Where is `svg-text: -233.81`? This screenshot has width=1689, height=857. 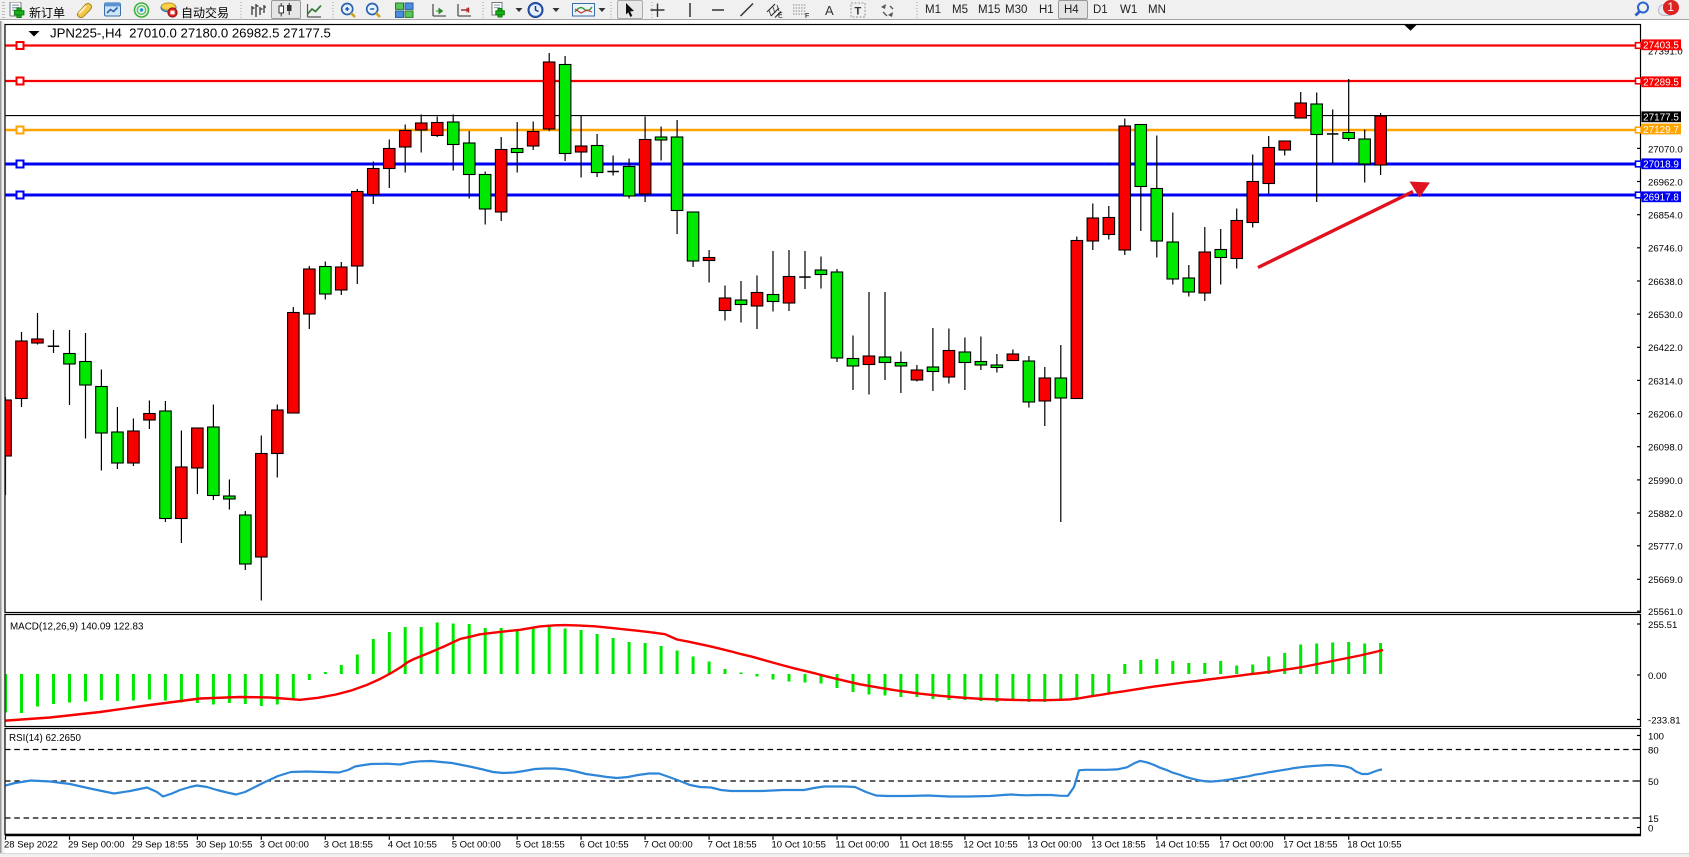 svg-text: -233.81 is located at coordinates (1664, 720).